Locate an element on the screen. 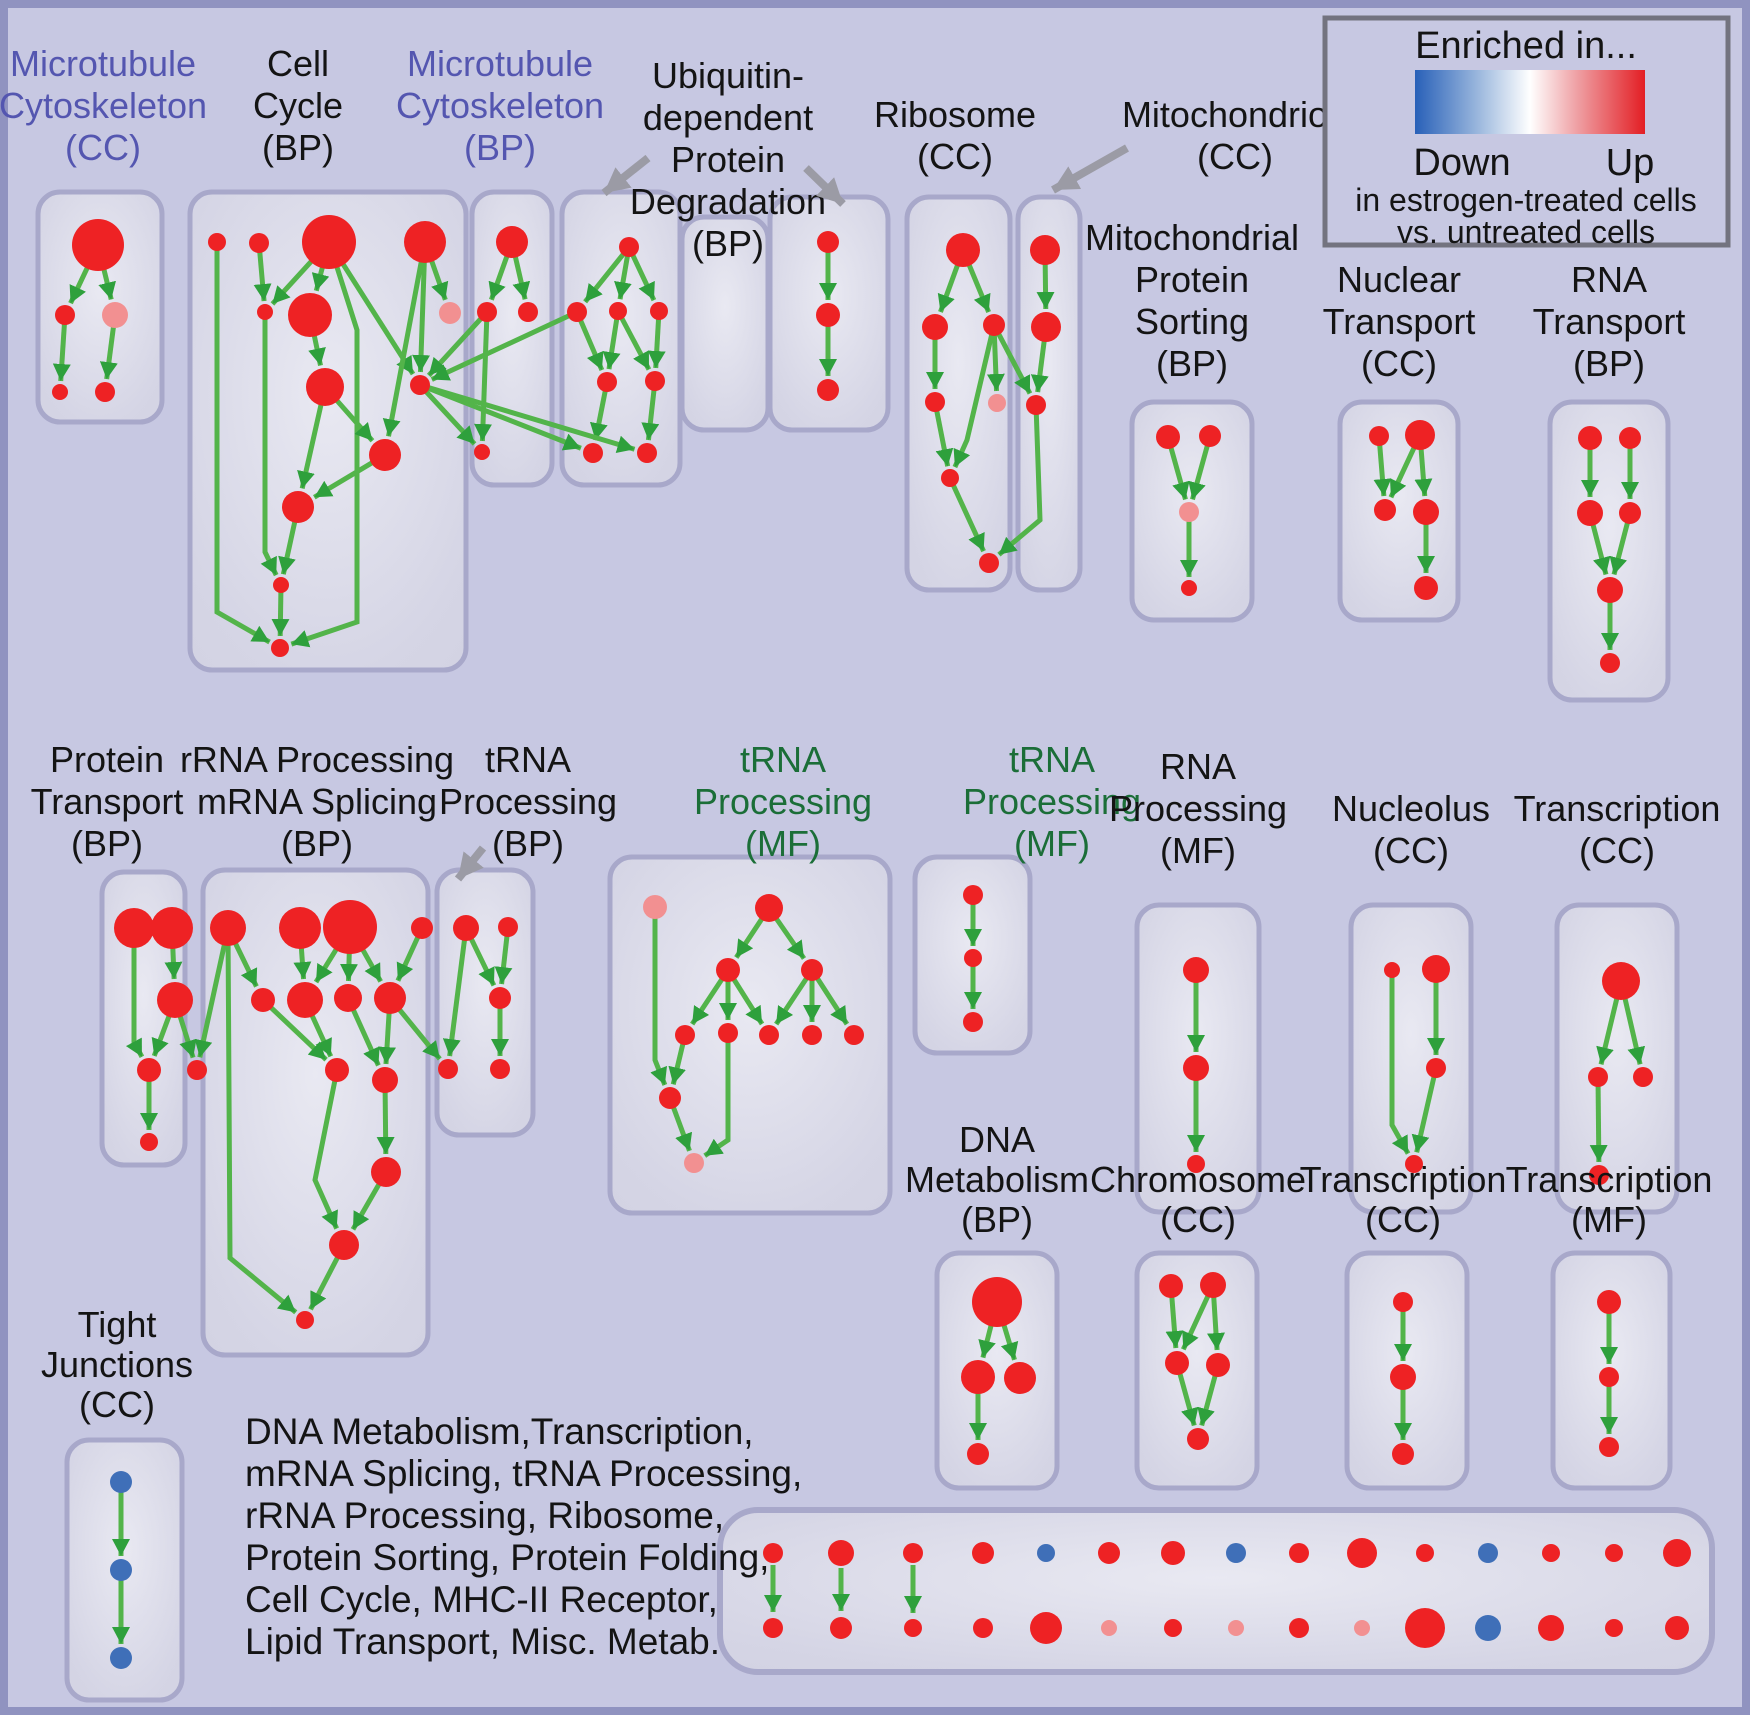 The width and height of the screenshot is (1750, 1715). group-label: Degradation is located at coordinates (728, 201).